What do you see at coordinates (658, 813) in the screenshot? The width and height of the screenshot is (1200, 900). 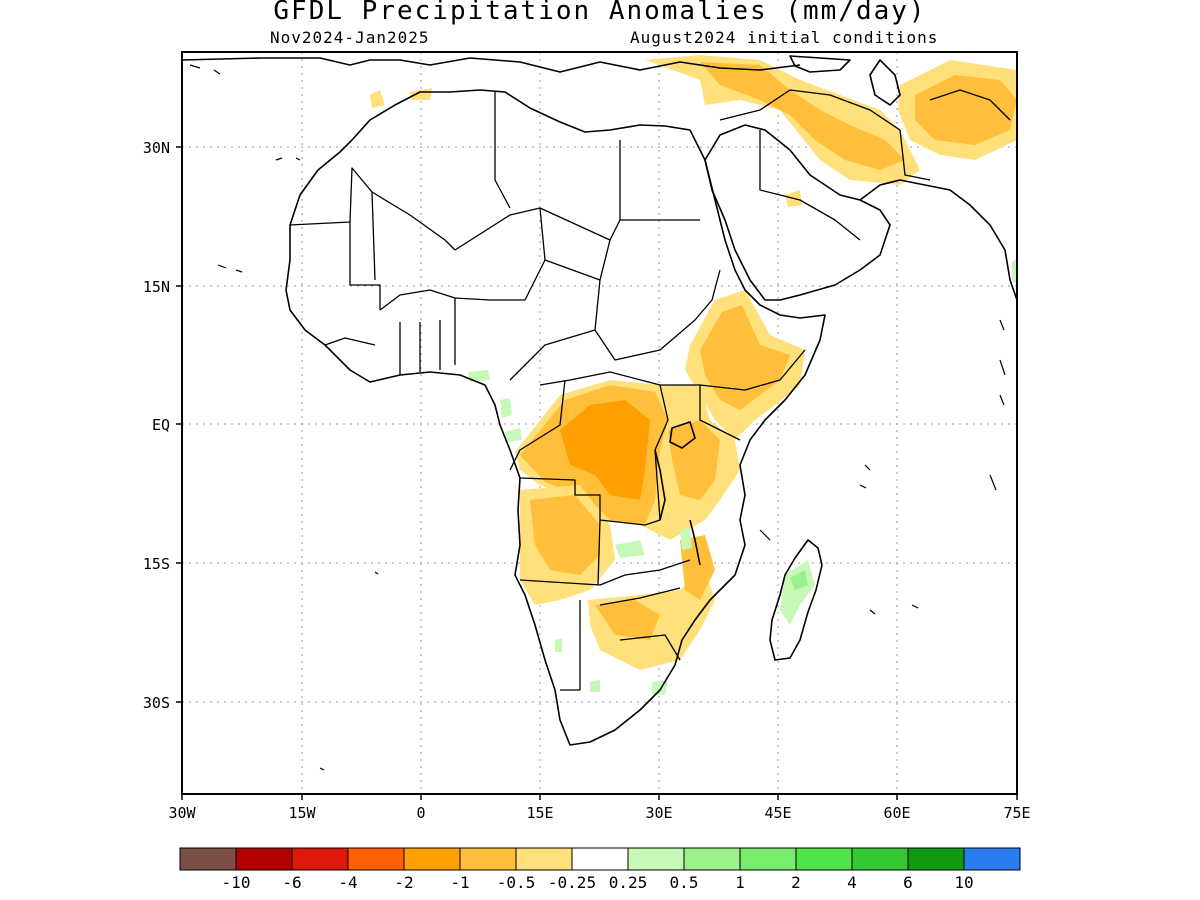 I see `lon-label-30e: 30E` at bounding box center [658, 813].